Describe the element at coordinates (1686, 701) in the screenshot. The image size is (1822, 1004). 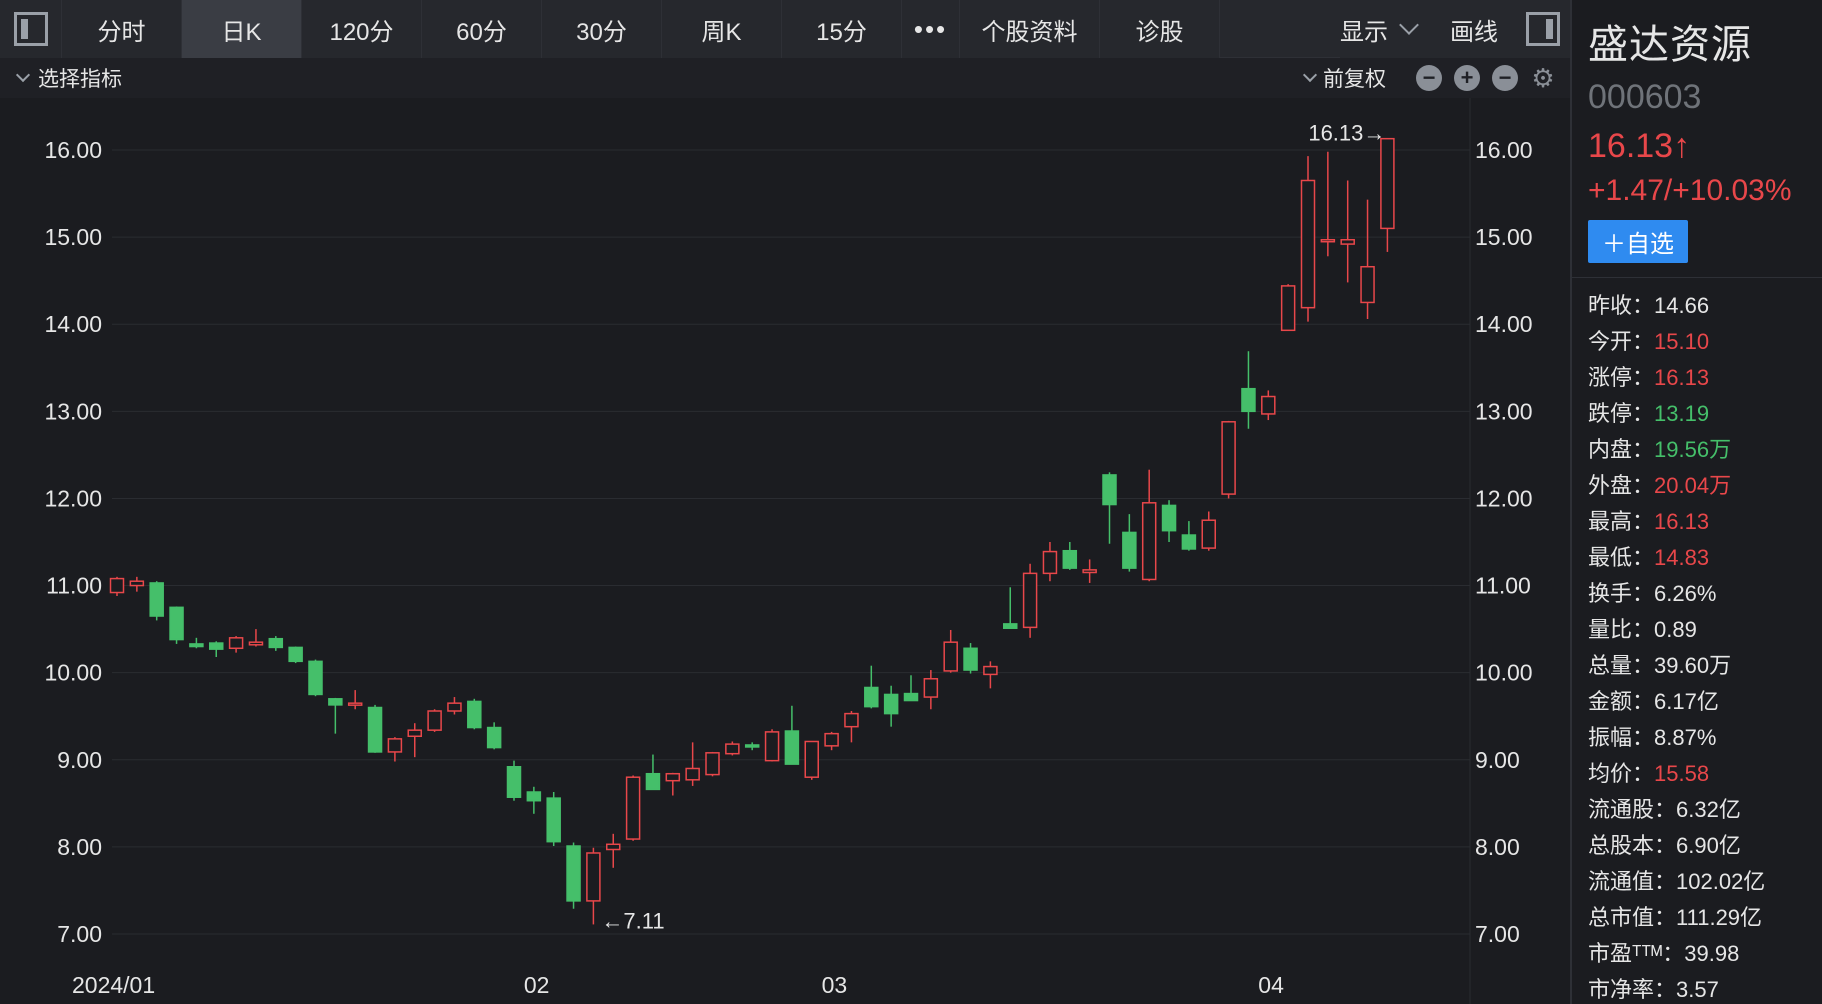
I see `stat-value: 6.17亿` at that location.